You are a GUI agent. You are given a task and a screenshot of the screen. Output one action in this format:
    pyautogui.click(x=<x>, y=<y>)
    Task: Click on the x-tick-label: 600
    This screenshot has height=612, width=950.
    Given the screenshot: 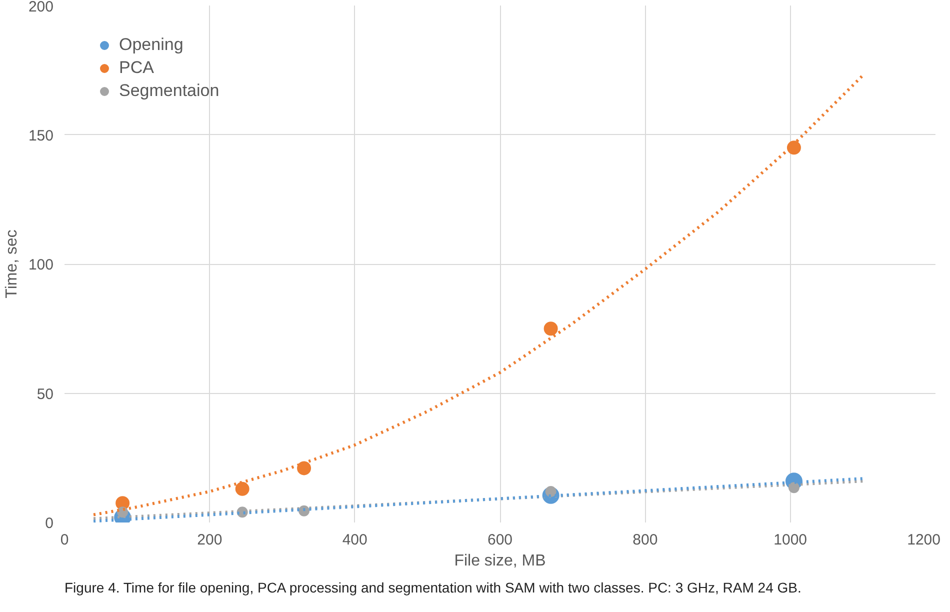 What is the action you would take?
    pyautogui.click(x=500, y=540)
    